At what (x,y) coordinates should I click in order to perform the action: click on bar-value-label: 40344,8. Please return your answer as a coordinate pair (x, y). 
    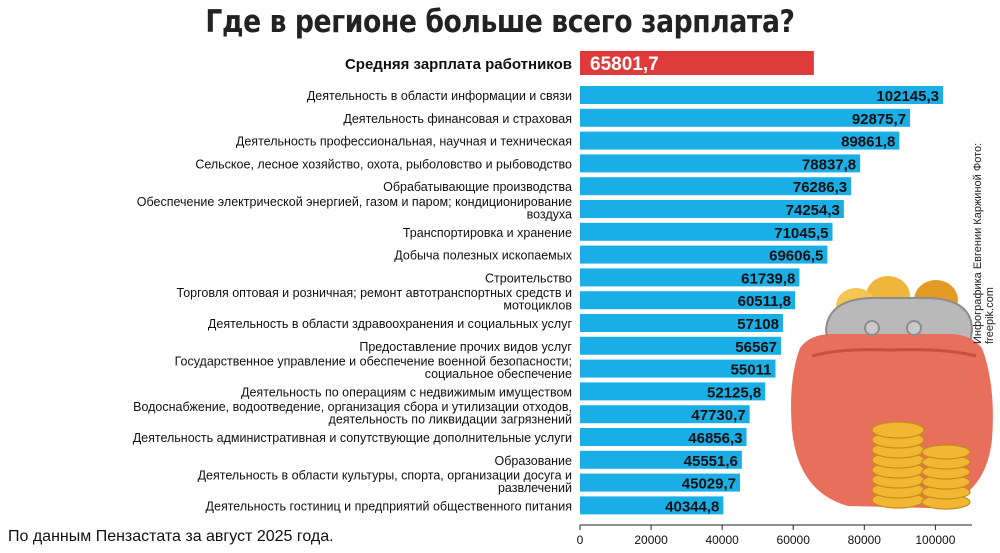
    Looking at the image, I should click on (692, 506).